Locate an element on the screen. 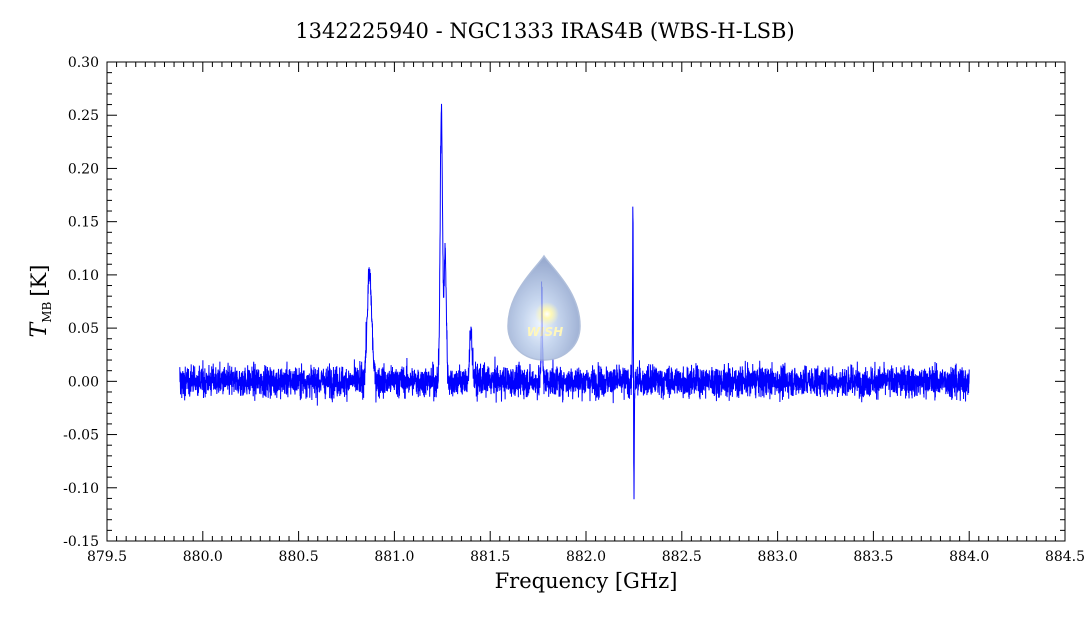  x-tick-label: 882.0 is located at coordinates (586, 557).